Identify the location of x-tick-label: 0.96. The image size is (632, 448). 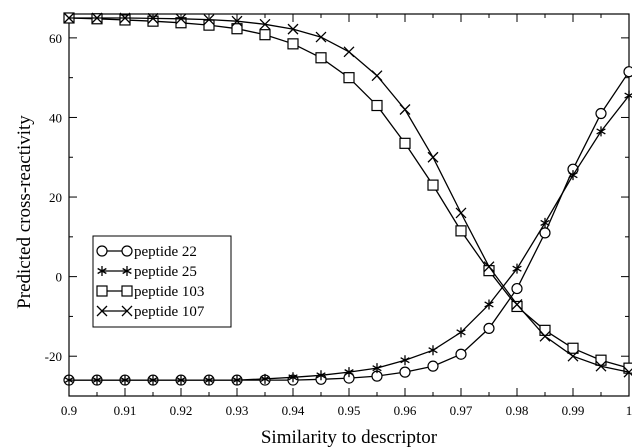
(405, 410).